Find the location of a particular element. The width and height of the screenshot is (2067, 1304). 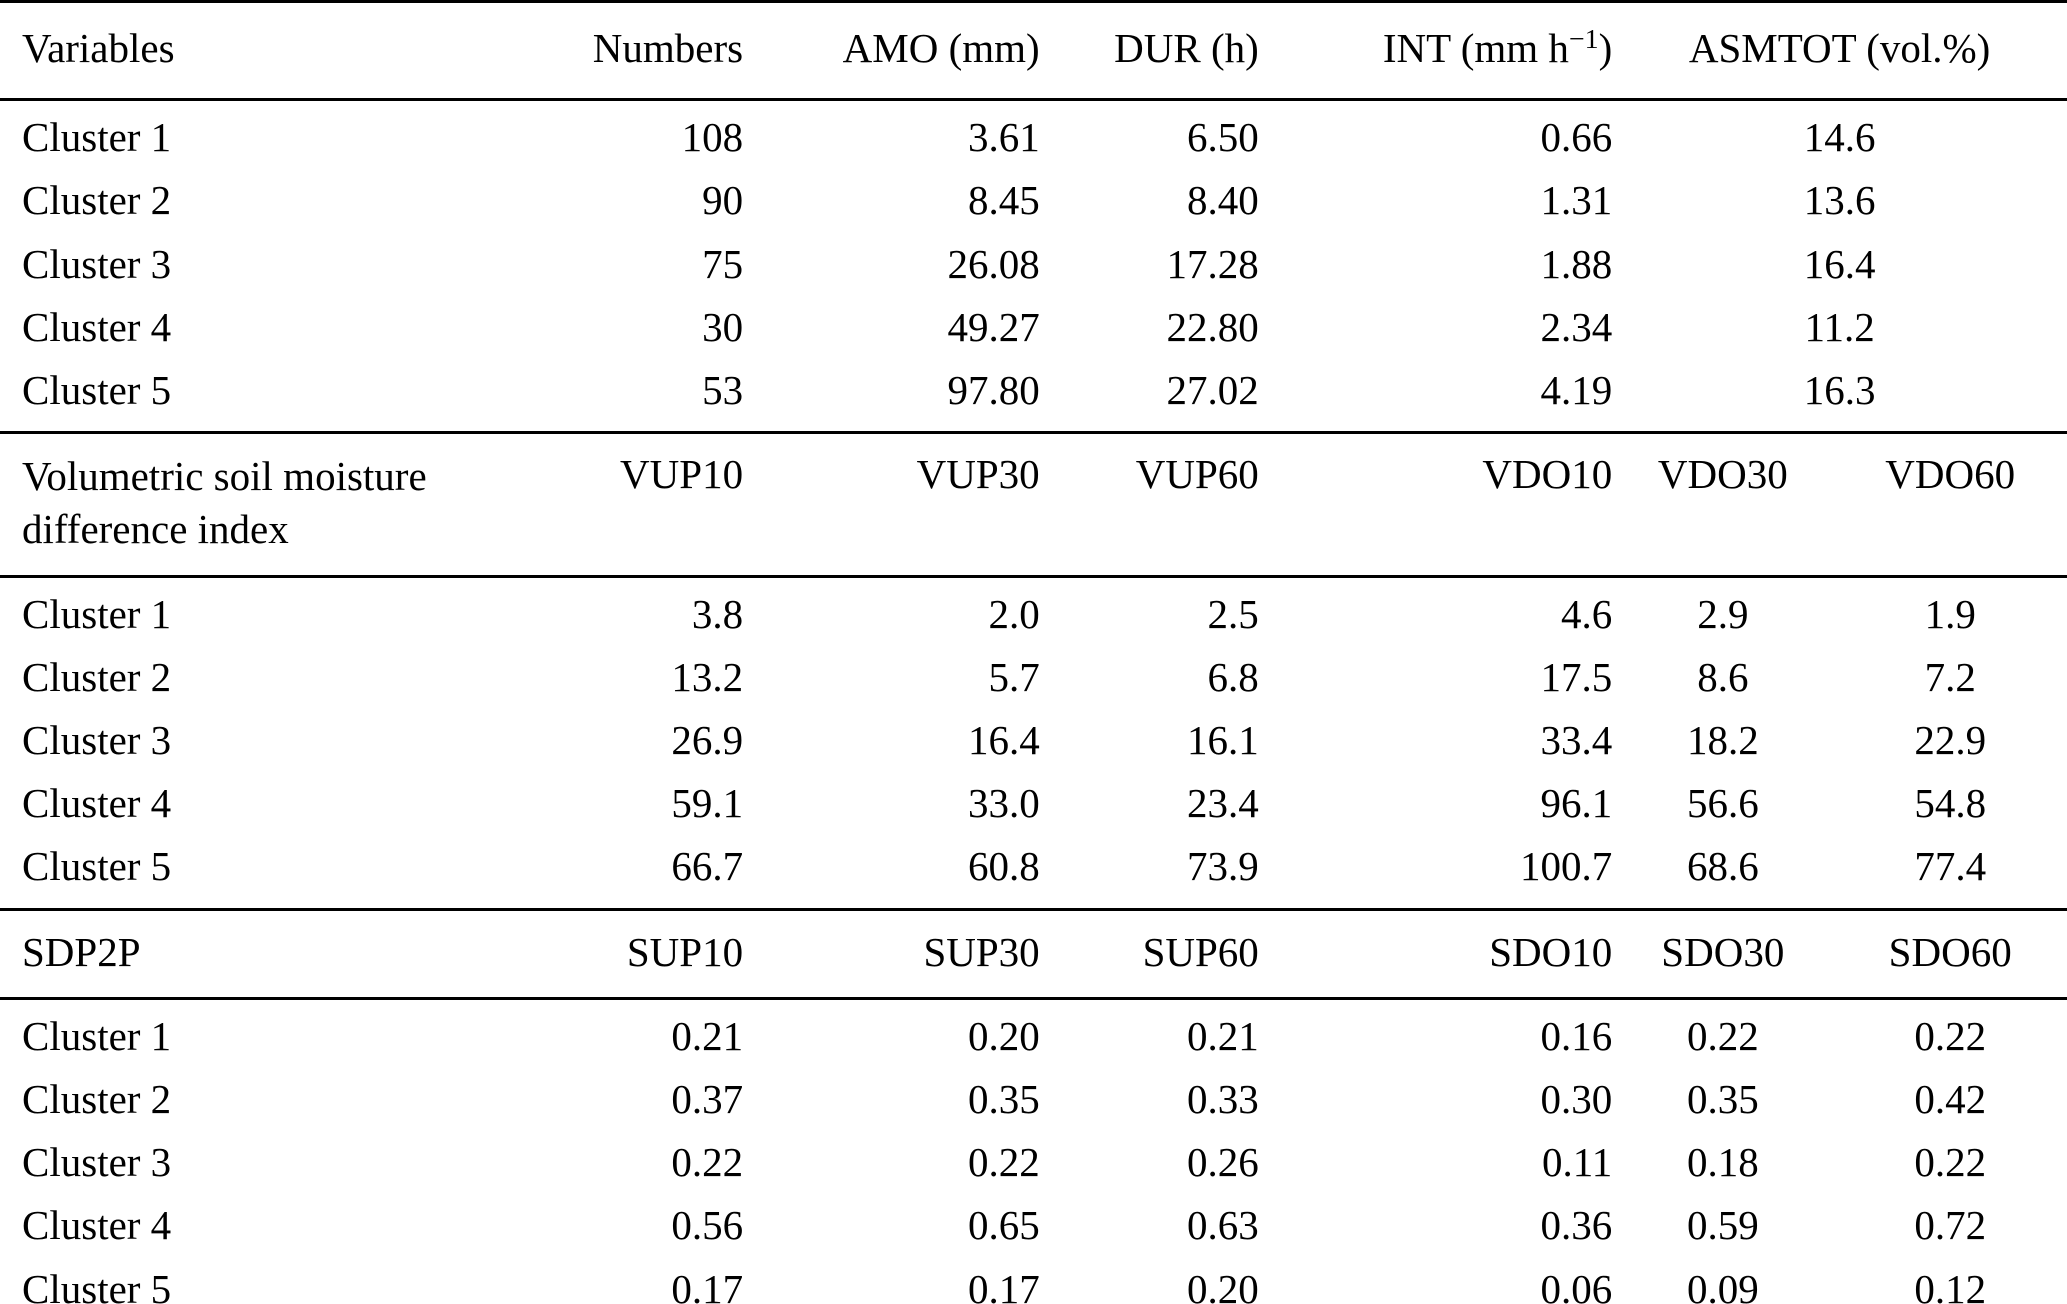

cell-value: 49.27 is located at coordinates (993, 326).